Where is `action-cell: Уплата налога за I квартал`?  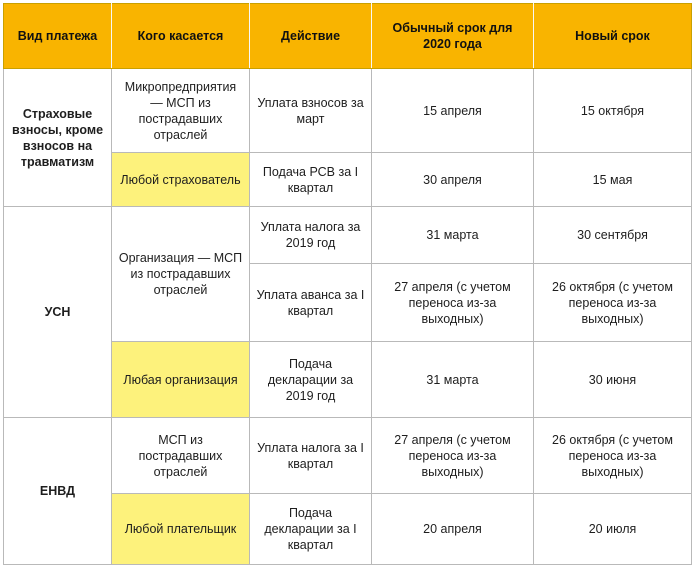
action-cell: Уплата налога за I квартал is located at coordinates (310, 455).